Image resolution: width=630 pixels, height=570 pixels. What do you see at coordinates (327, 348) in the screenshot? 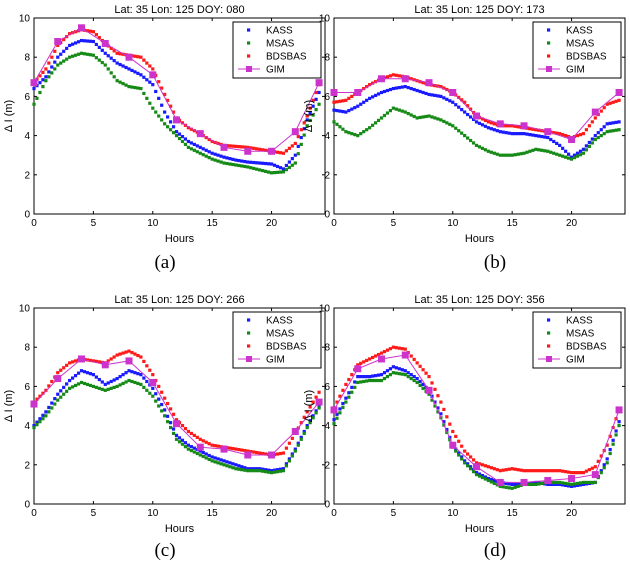
I see `y-tick-label: 8` at bounding box center [327, 348].